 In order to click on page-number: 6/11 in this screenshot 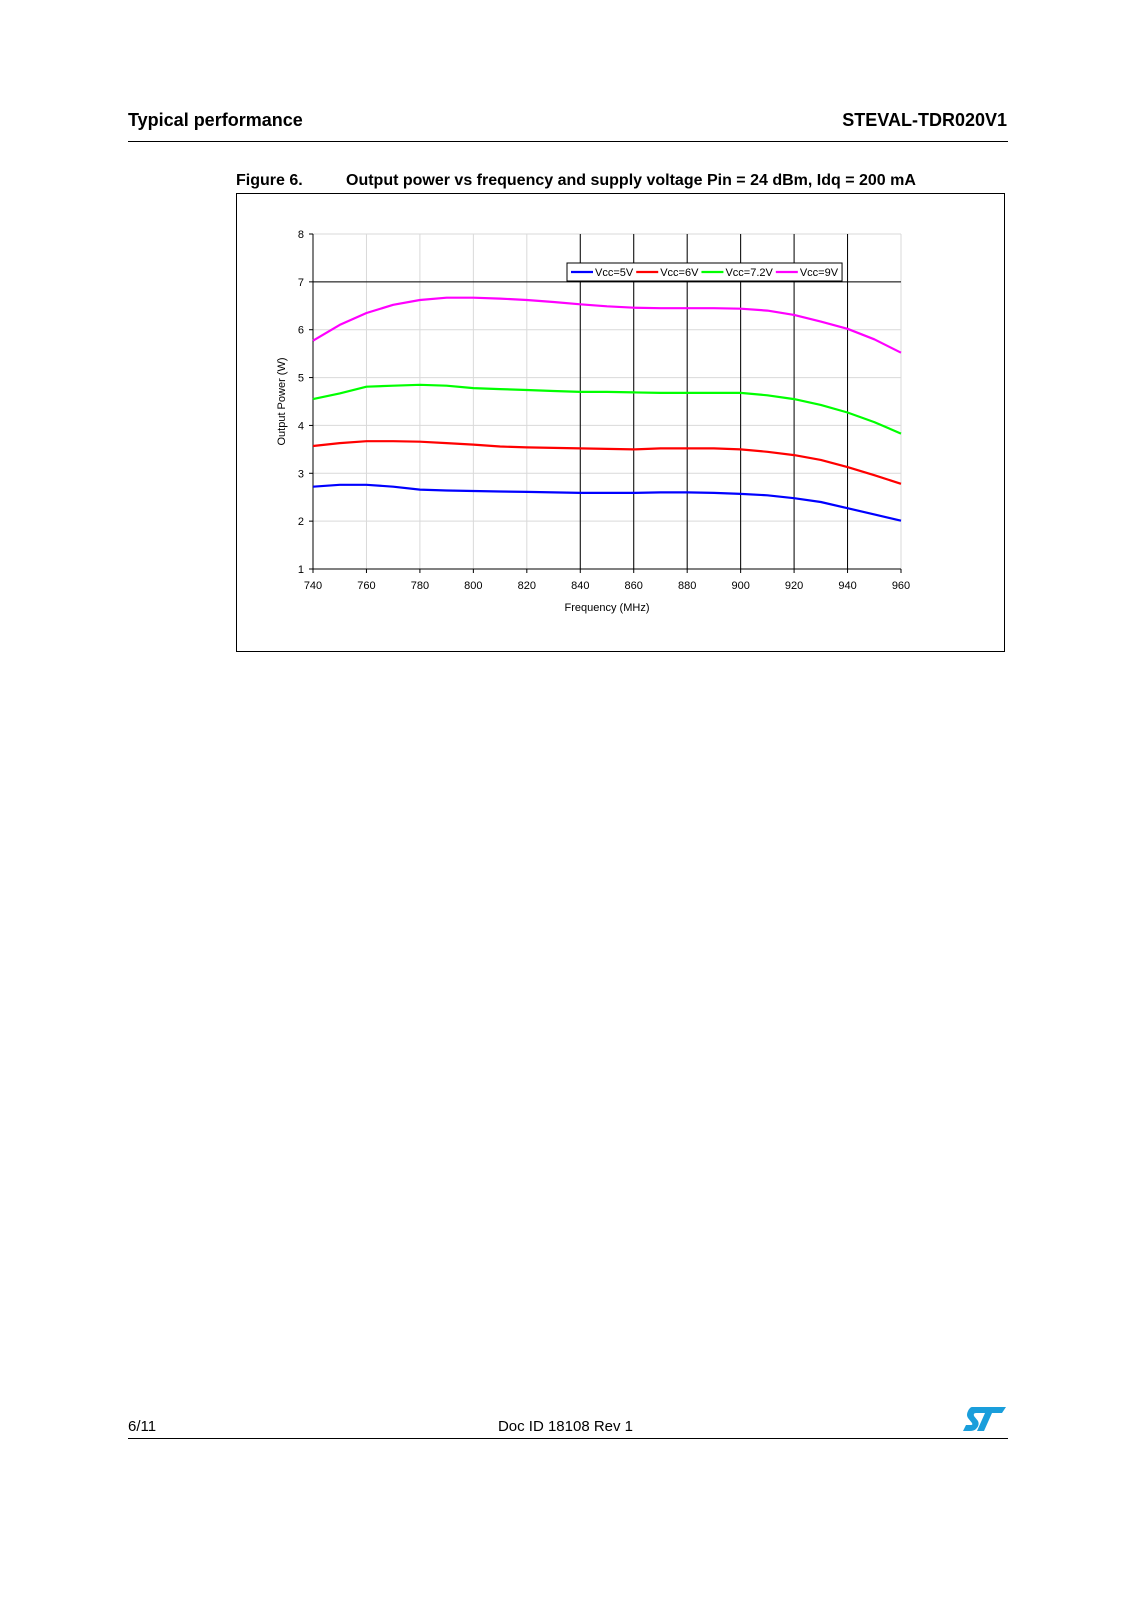, I will do `click(142, 1426)`.